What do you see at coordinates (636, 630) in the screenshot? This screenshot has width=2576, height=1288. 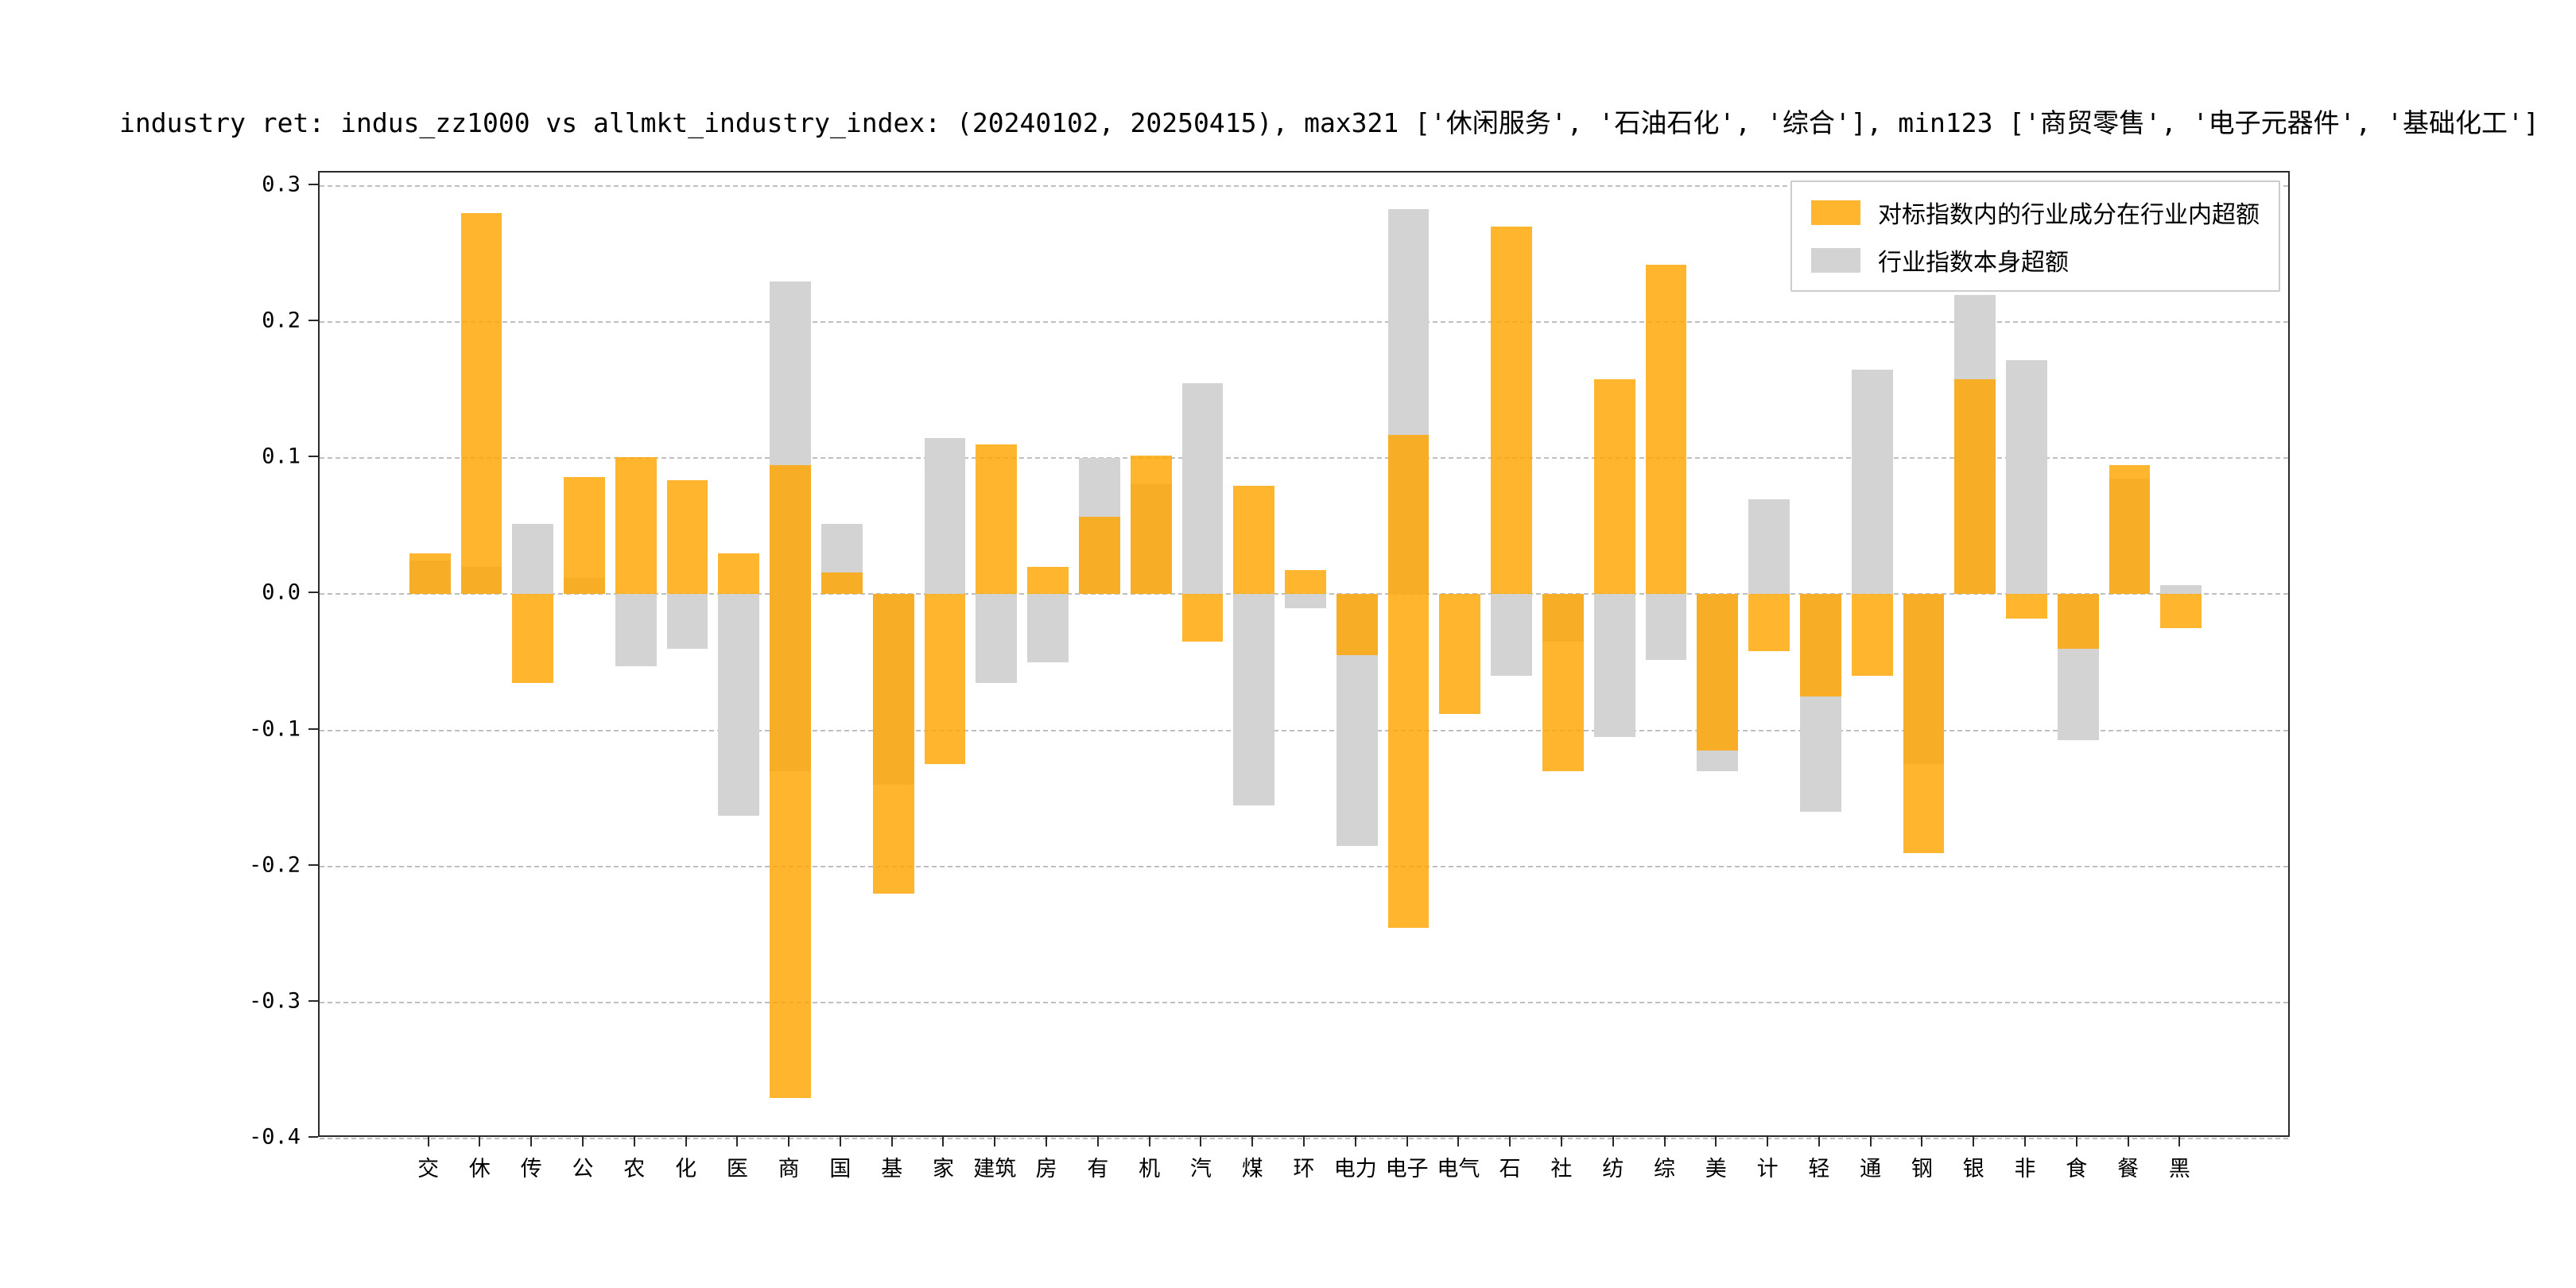 I see `bar-gray-农` at bounding box center [636, 630].